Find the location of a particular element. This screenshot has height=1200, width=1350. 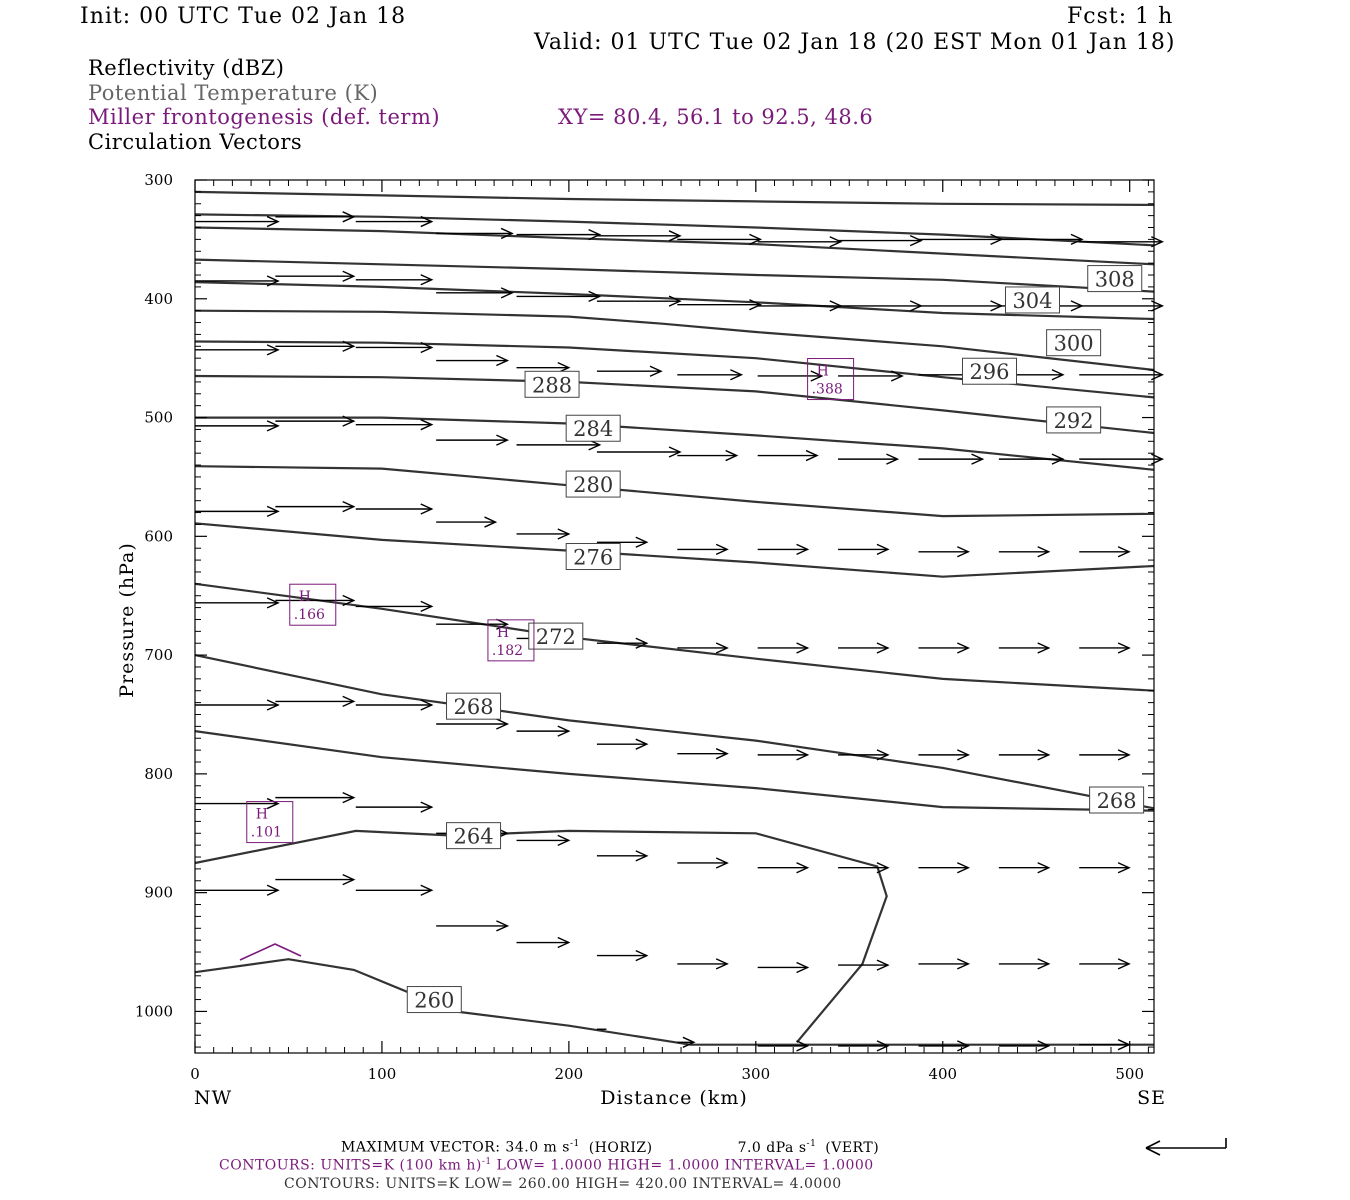

frontogenesis-max: H .101 is located at coordinates (270, 822).